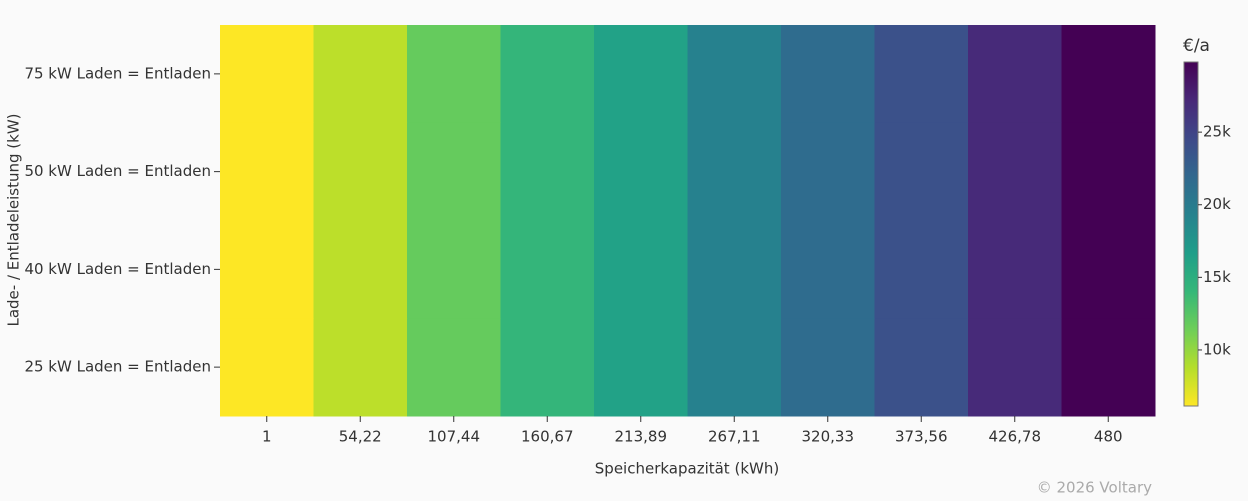 This screenshot has height=501, width=1248. What do you see at coordinates (1191, 234) in the screenshot?
I see `colorbar` at bounding box center [1191, 234].